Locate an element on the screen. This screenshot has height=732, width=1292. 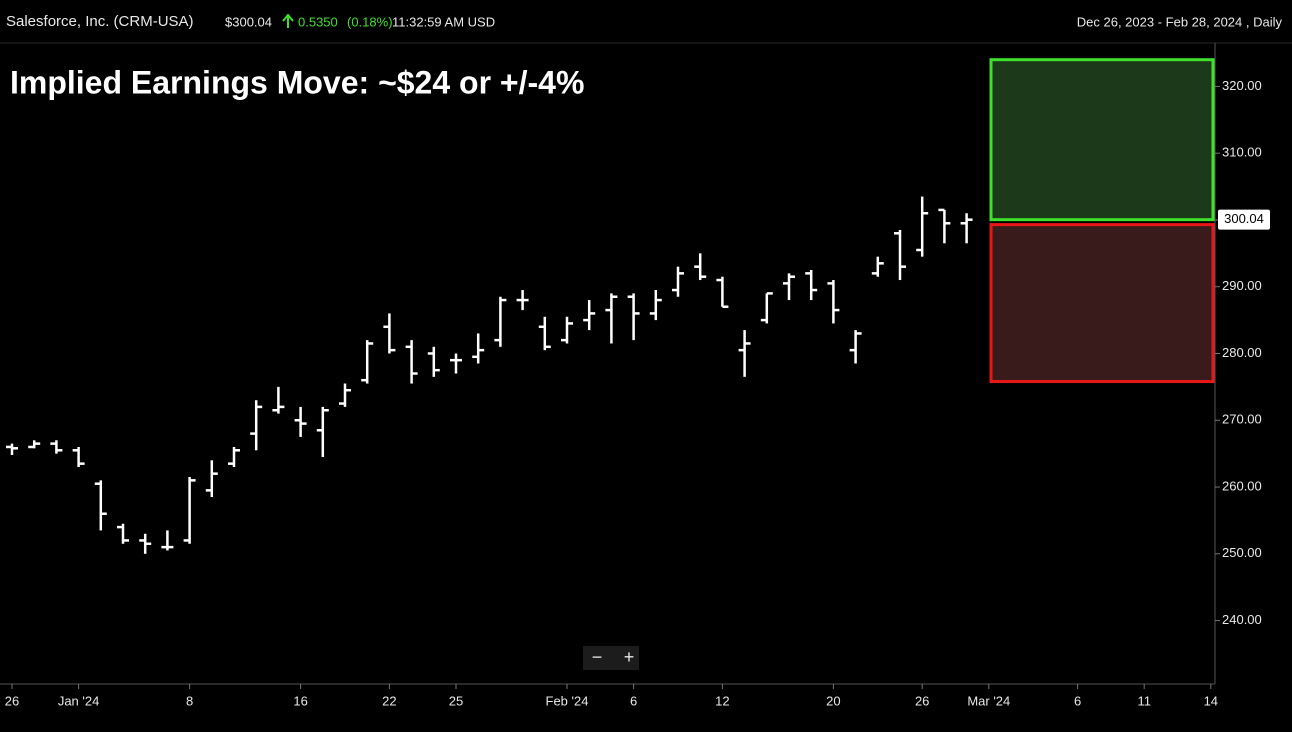
last-price-label: 300.04 is located at coordinates (1244, 218).